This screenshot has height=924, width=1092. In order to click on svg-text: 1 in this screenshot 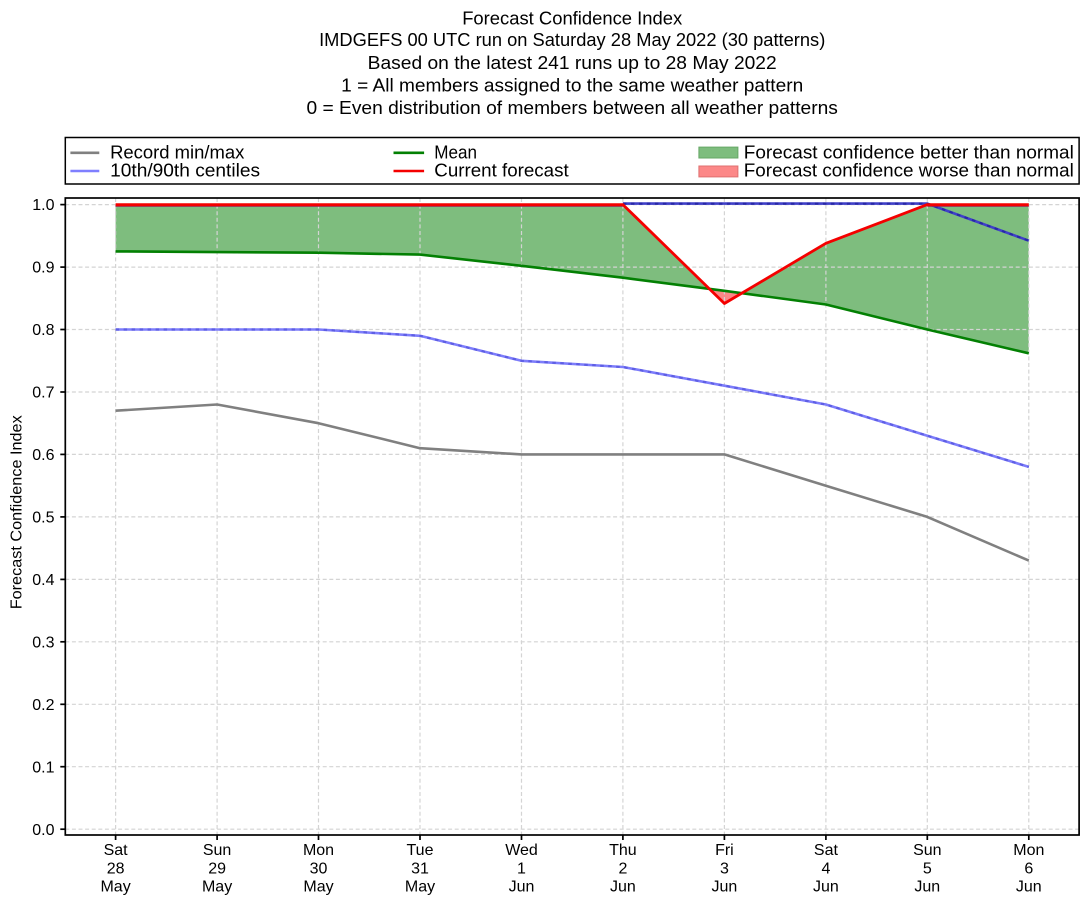, I will do `click(521, 868)`.